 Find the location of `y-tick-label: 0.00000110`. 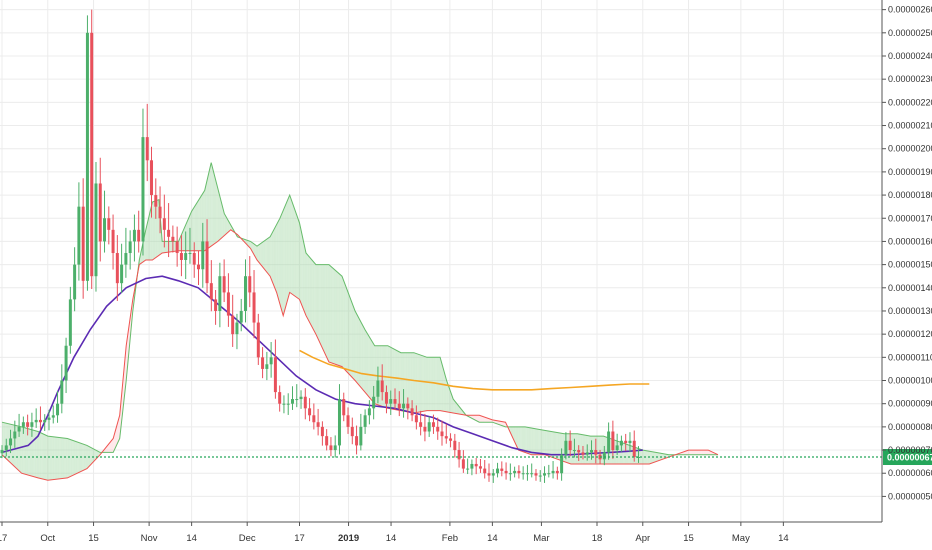

y-tick-label: 0.00000110 is located at coordinates (910, 357).